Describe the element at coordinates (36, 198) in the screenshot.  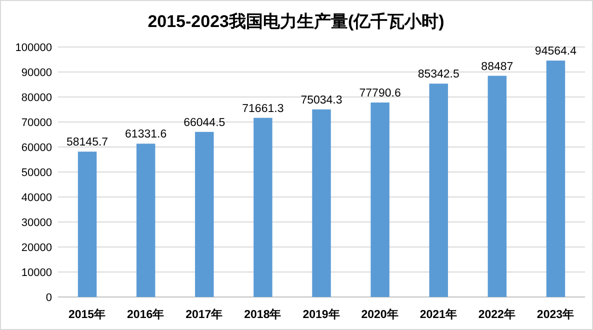
I see `y-tick-label: 40000` at that location.